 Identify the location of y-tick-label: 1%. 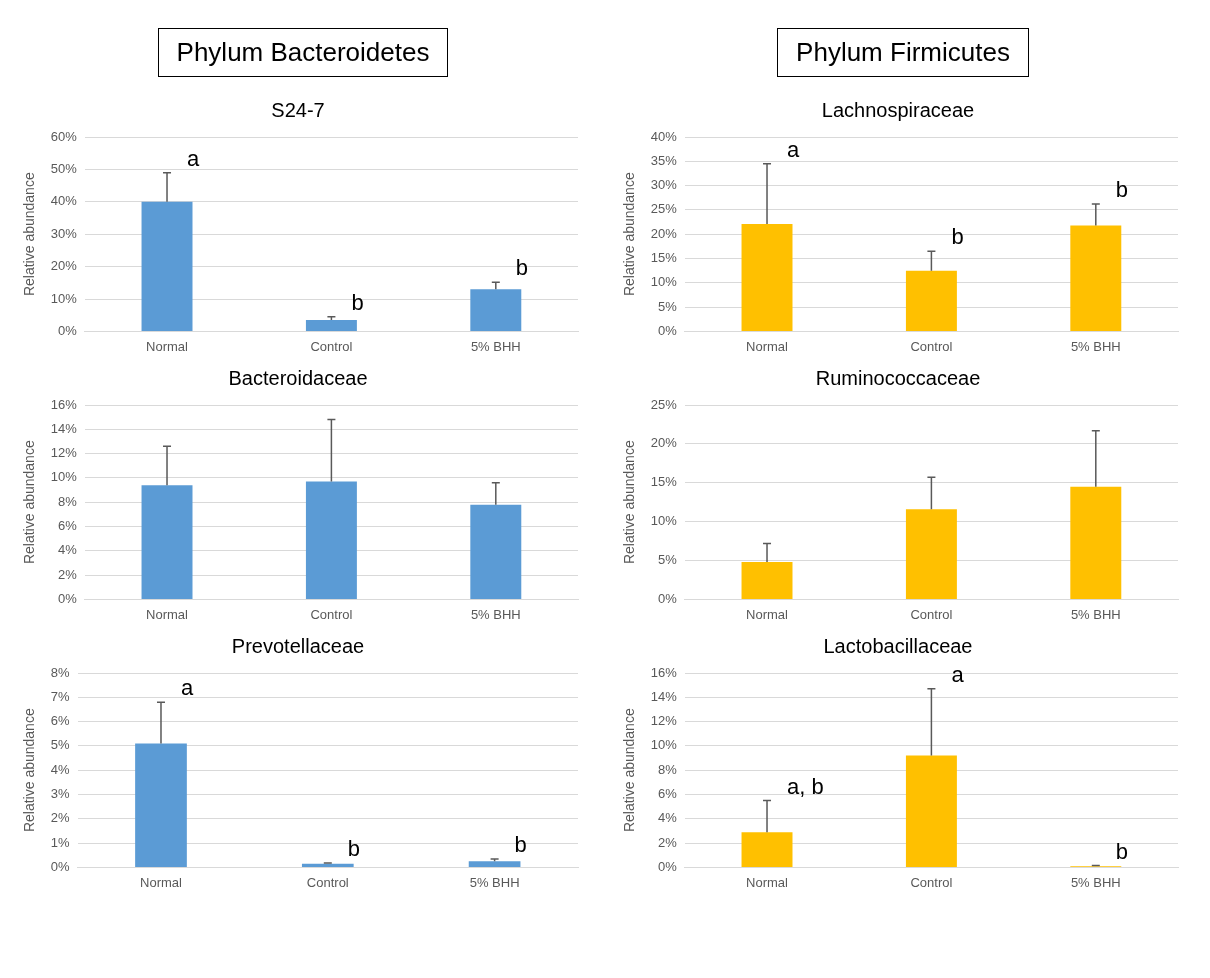
(60, 842).